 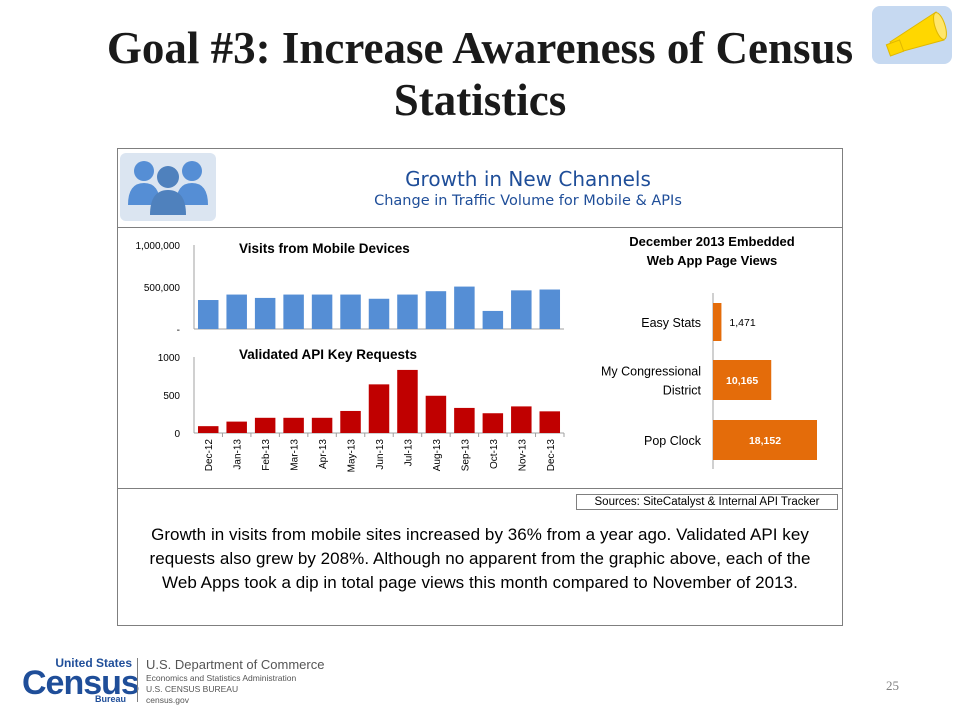 What do you see at coordinates (324, 248) in the screenshot?
I see `chart-0-title: Visits from Mobile Devices` at bounding box center [324, 248].